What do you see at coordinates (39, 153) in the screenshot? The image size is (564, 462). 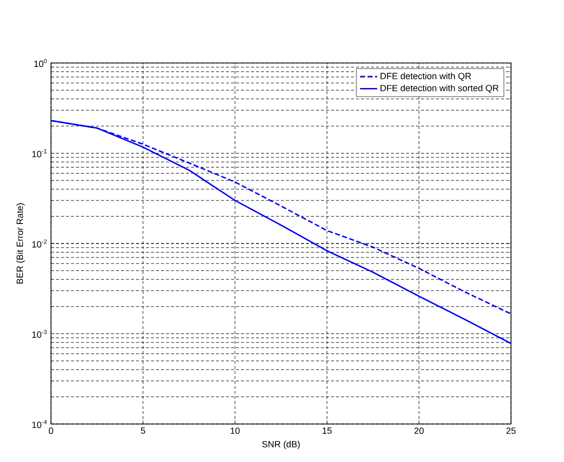 I see `y-tick-label: 10$^{-1}$` at bounding box center [39, 153].